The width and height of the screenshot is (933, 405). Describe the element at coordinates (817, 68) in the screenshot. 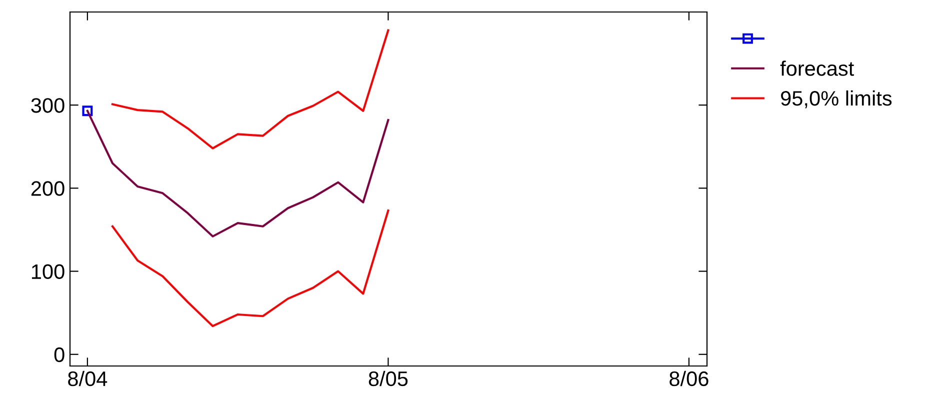

I see `legend-label: forecast` at that location.